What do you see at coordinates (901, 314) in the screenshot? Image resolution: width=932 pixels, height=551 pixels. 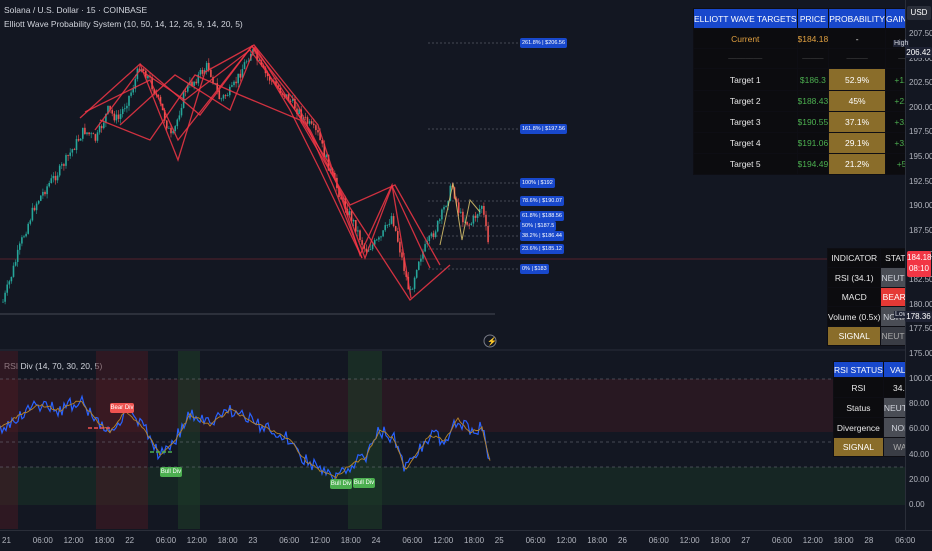 I see `low-label: Low` at bounding box center [901, 314].